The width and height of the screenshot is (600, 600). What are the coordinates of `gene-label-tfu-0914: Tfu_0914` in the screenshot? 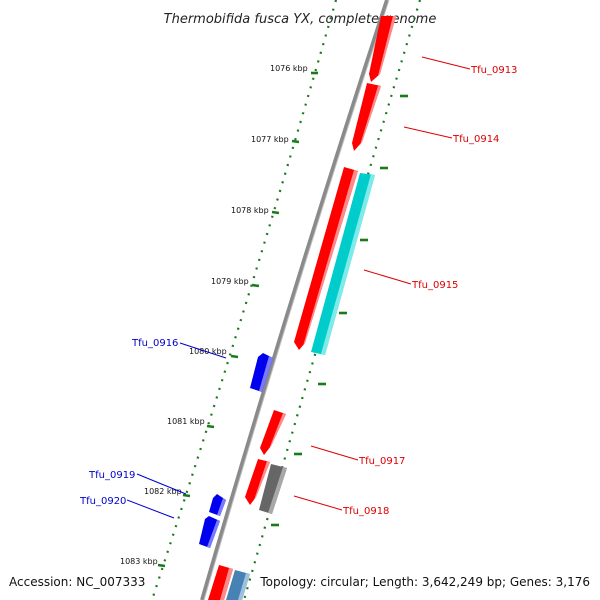 It's located at (475, 139).